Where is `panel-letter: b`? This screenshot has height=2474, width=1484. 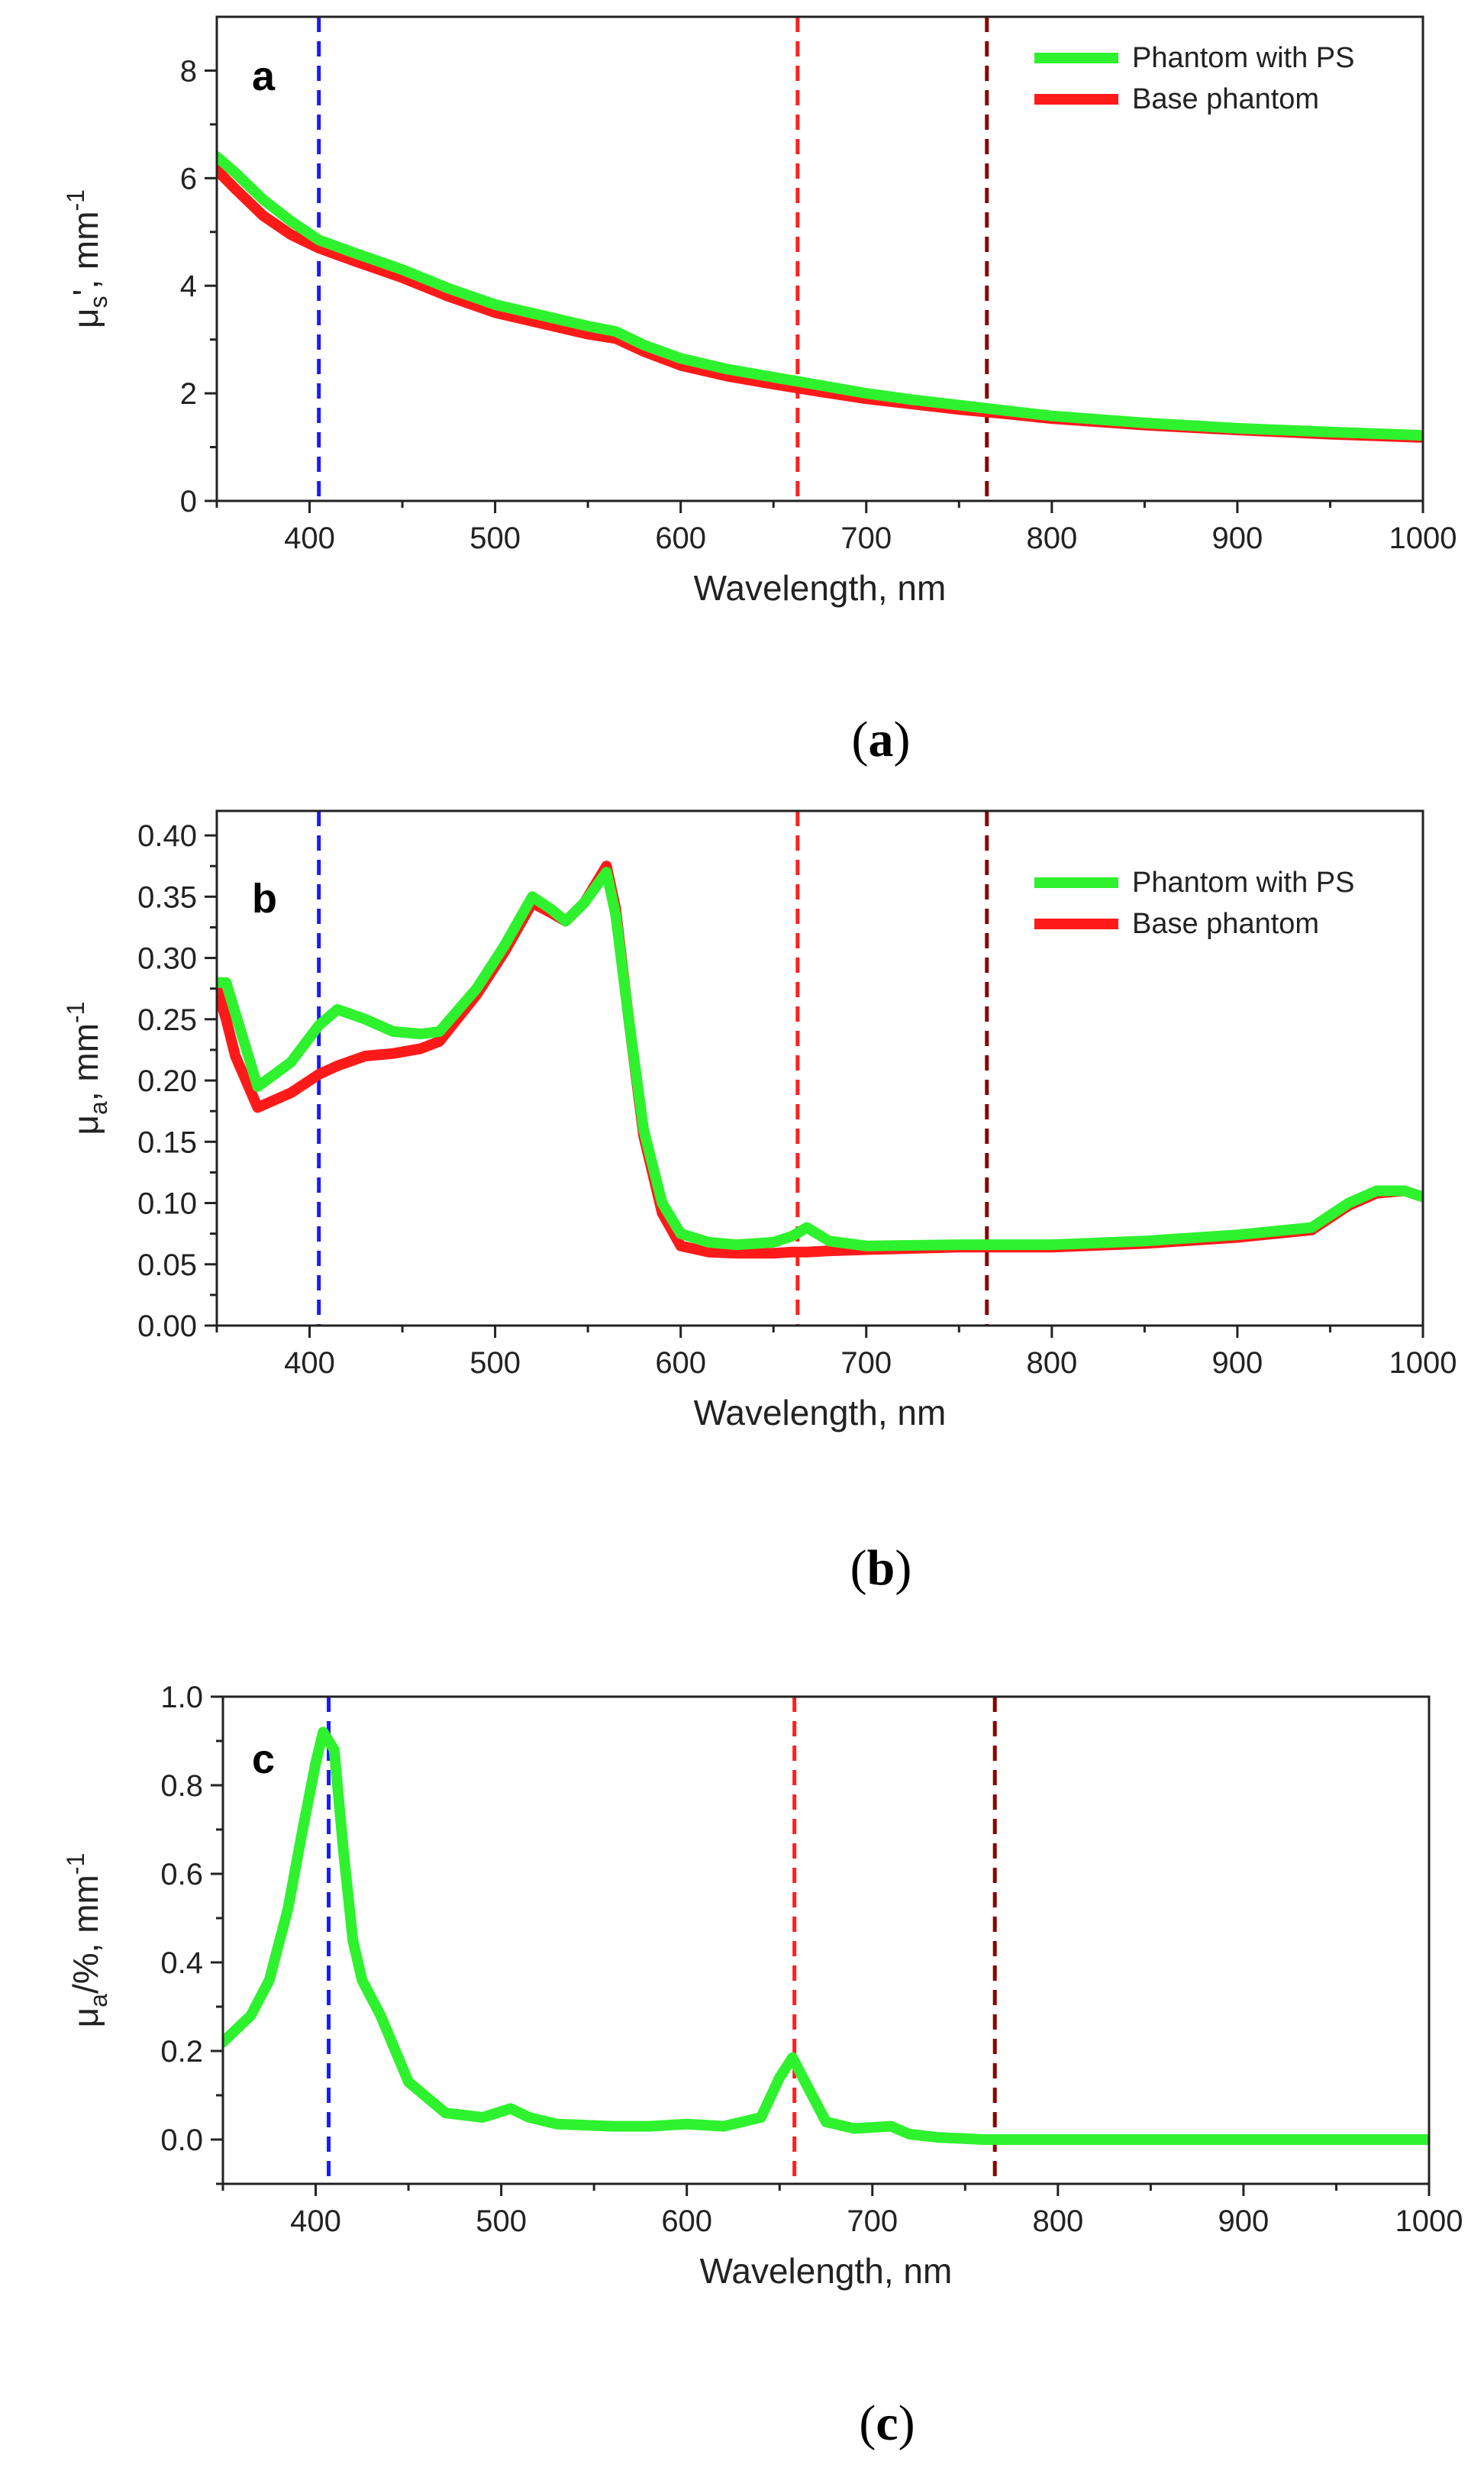 panel-letter: b is located at coordinates (264, 899).